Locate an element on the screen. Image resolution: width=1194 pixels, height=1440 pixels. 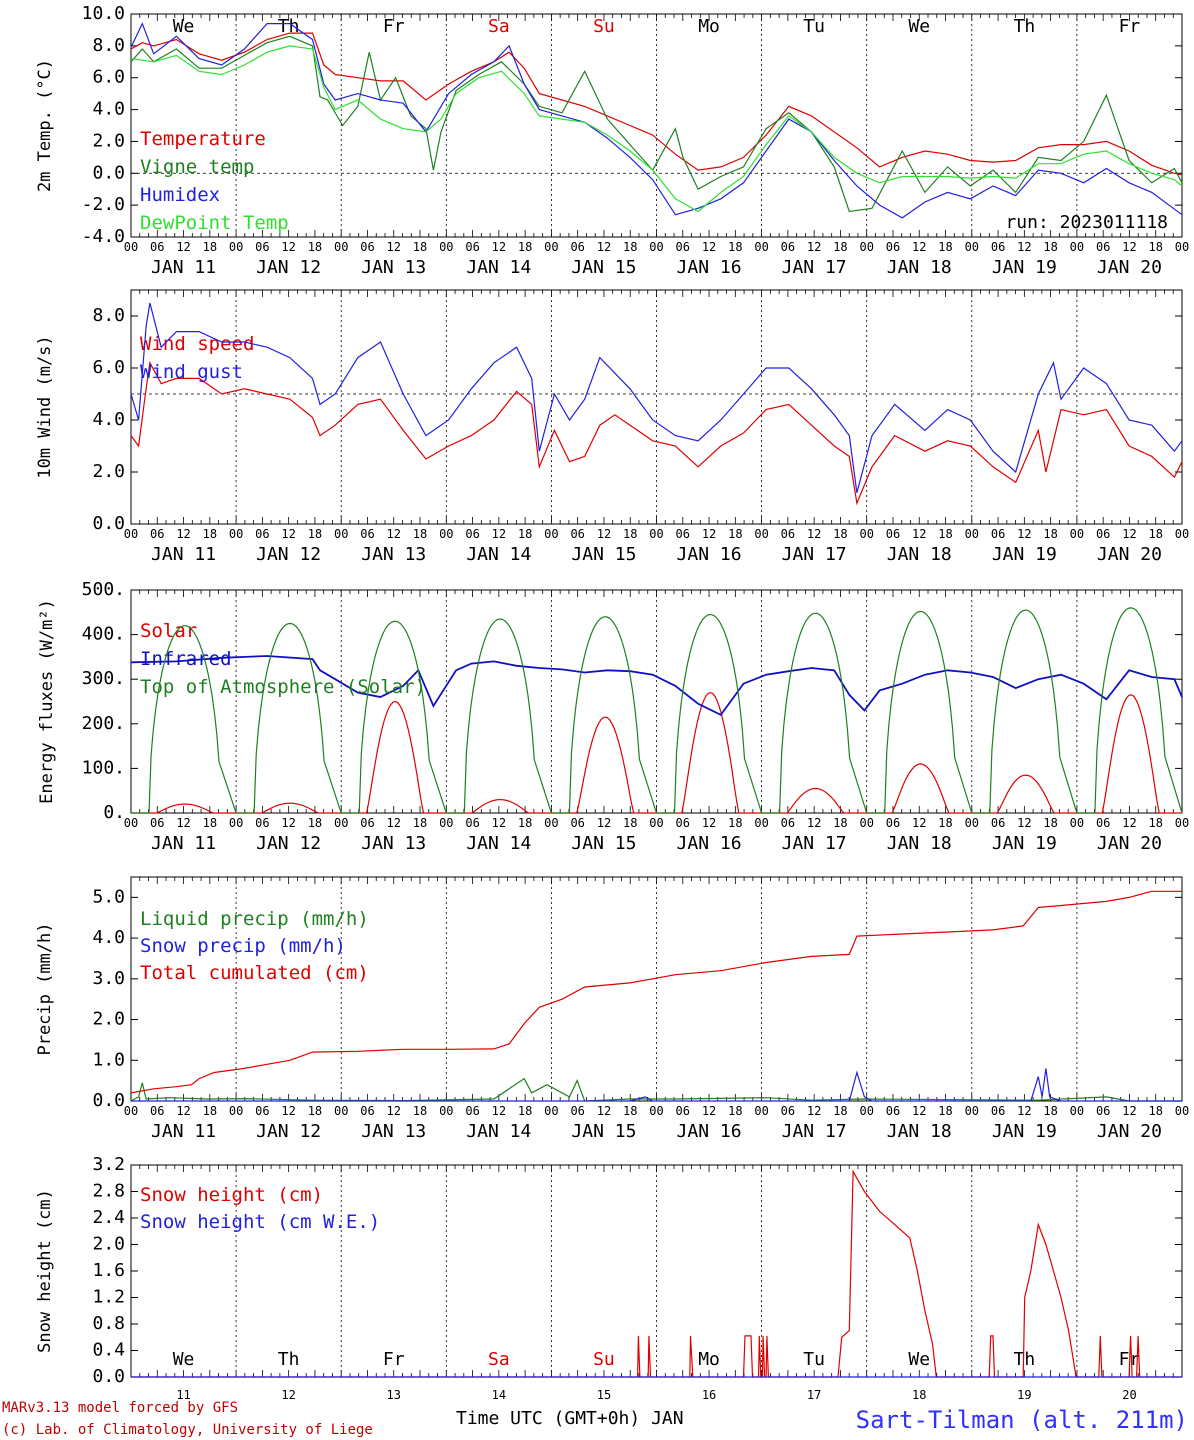
y-tick-label: -4.0 is located at coordinates (103, 236).